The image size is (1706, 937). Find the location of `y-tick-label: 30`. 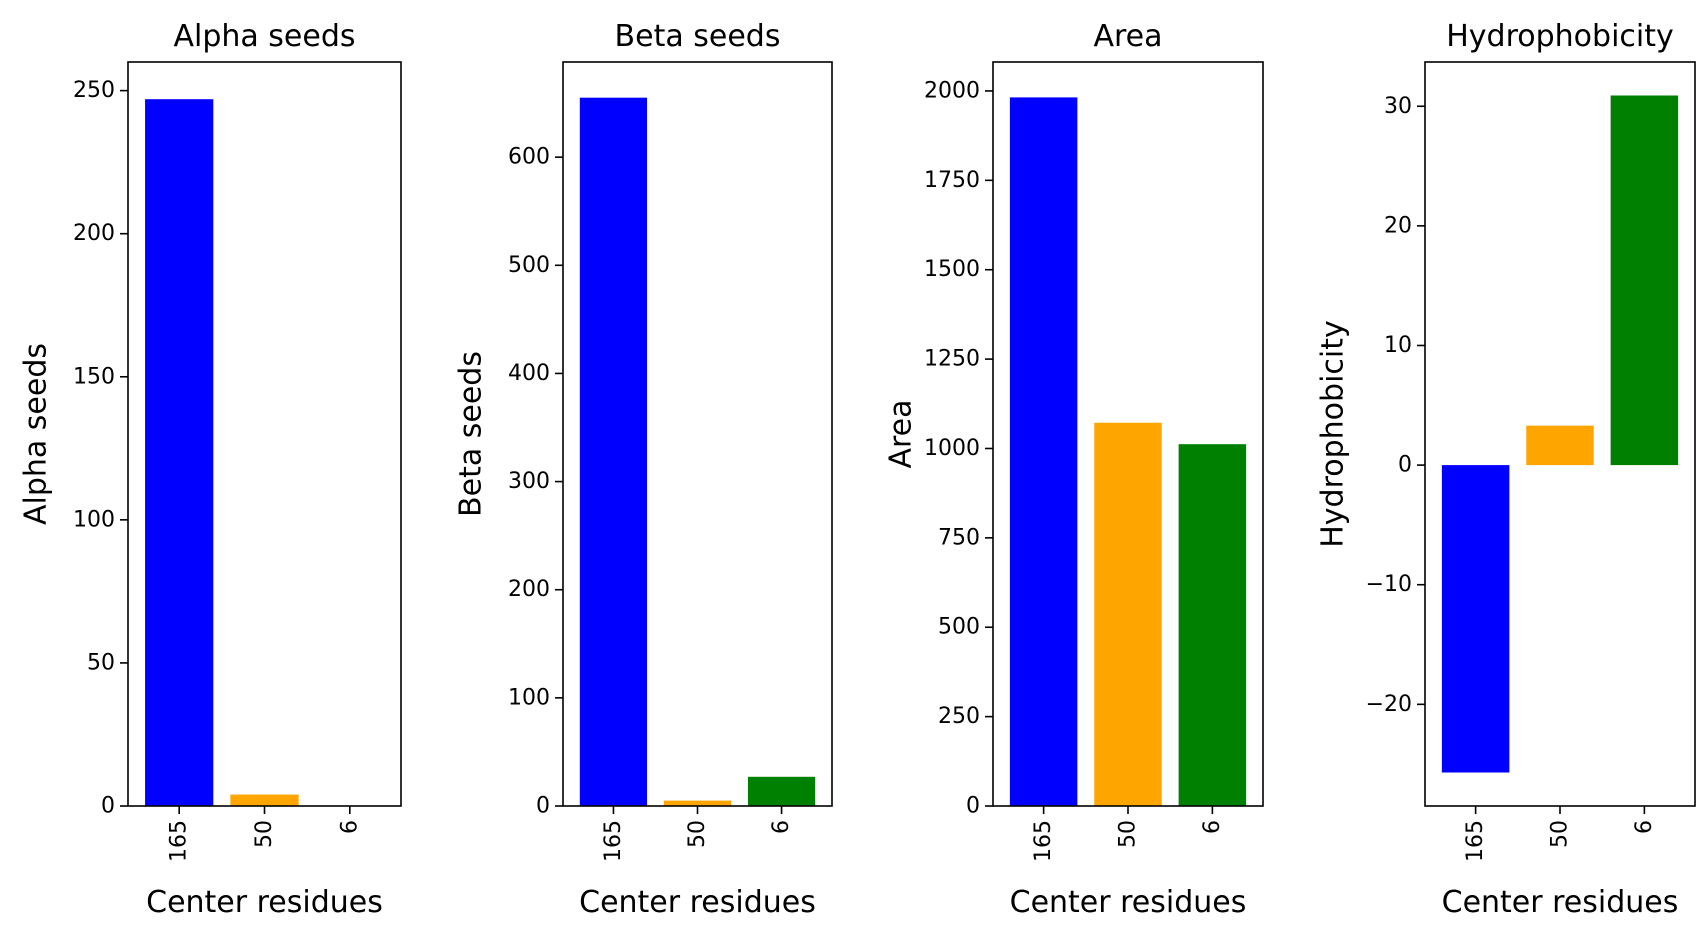

y-tick-label: 30 is located at coordinates (1398, 106).